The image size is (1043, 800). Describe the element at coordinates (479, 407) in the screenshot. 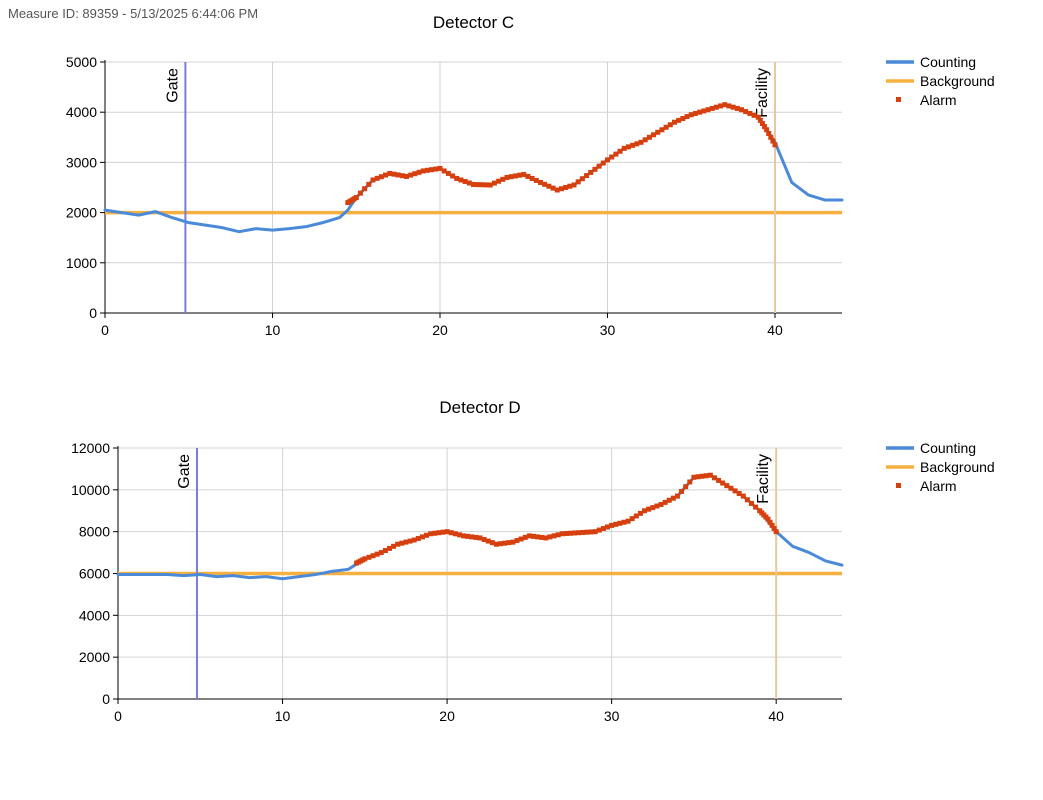

I see `chart-title: Detector D` at that location.